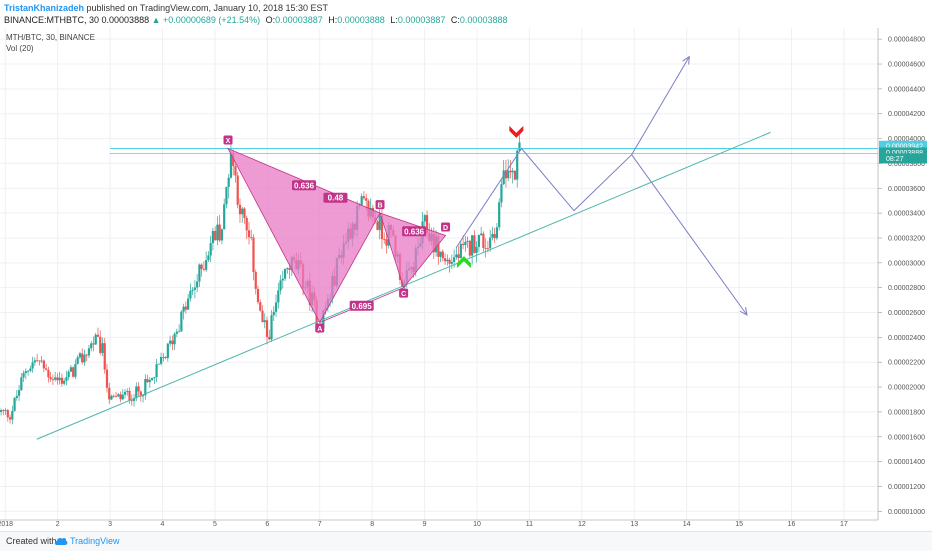 The image size is (932, 551). What do you see at coordinates (44, 8) in the screenshot?
I see `author-link: TristanKhanizadeh` at bounding box center [44, 8].